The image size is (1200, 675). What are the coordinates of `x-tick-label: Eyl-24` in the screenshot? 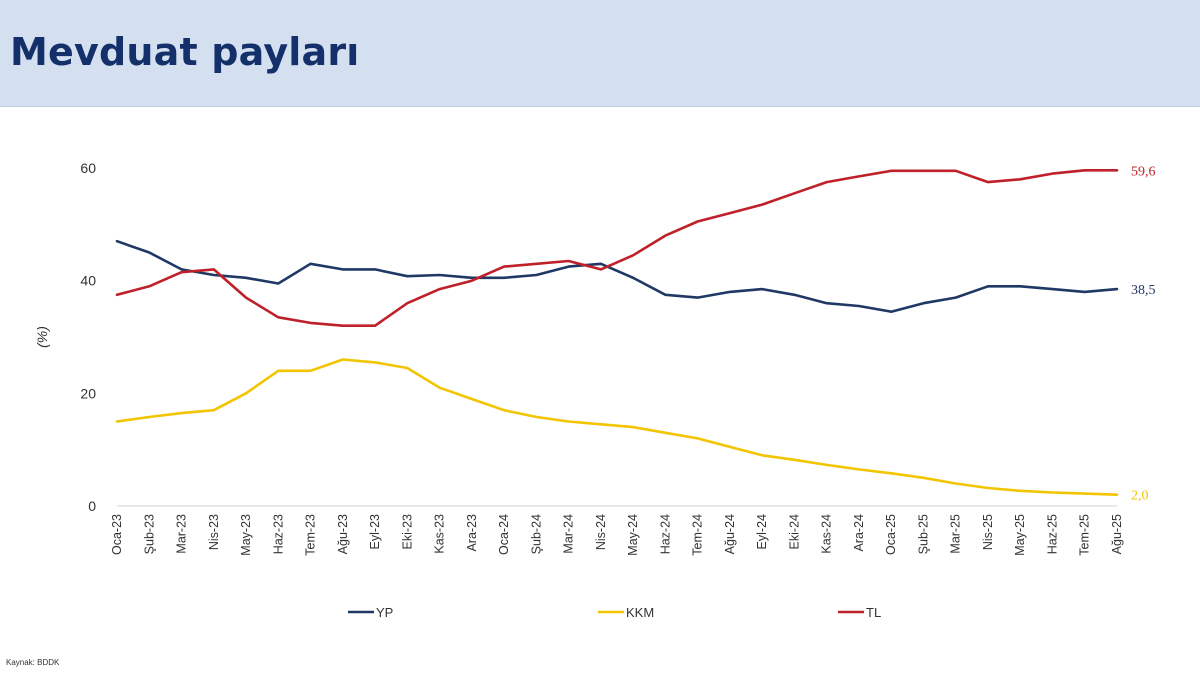 It's located at (762, 531).